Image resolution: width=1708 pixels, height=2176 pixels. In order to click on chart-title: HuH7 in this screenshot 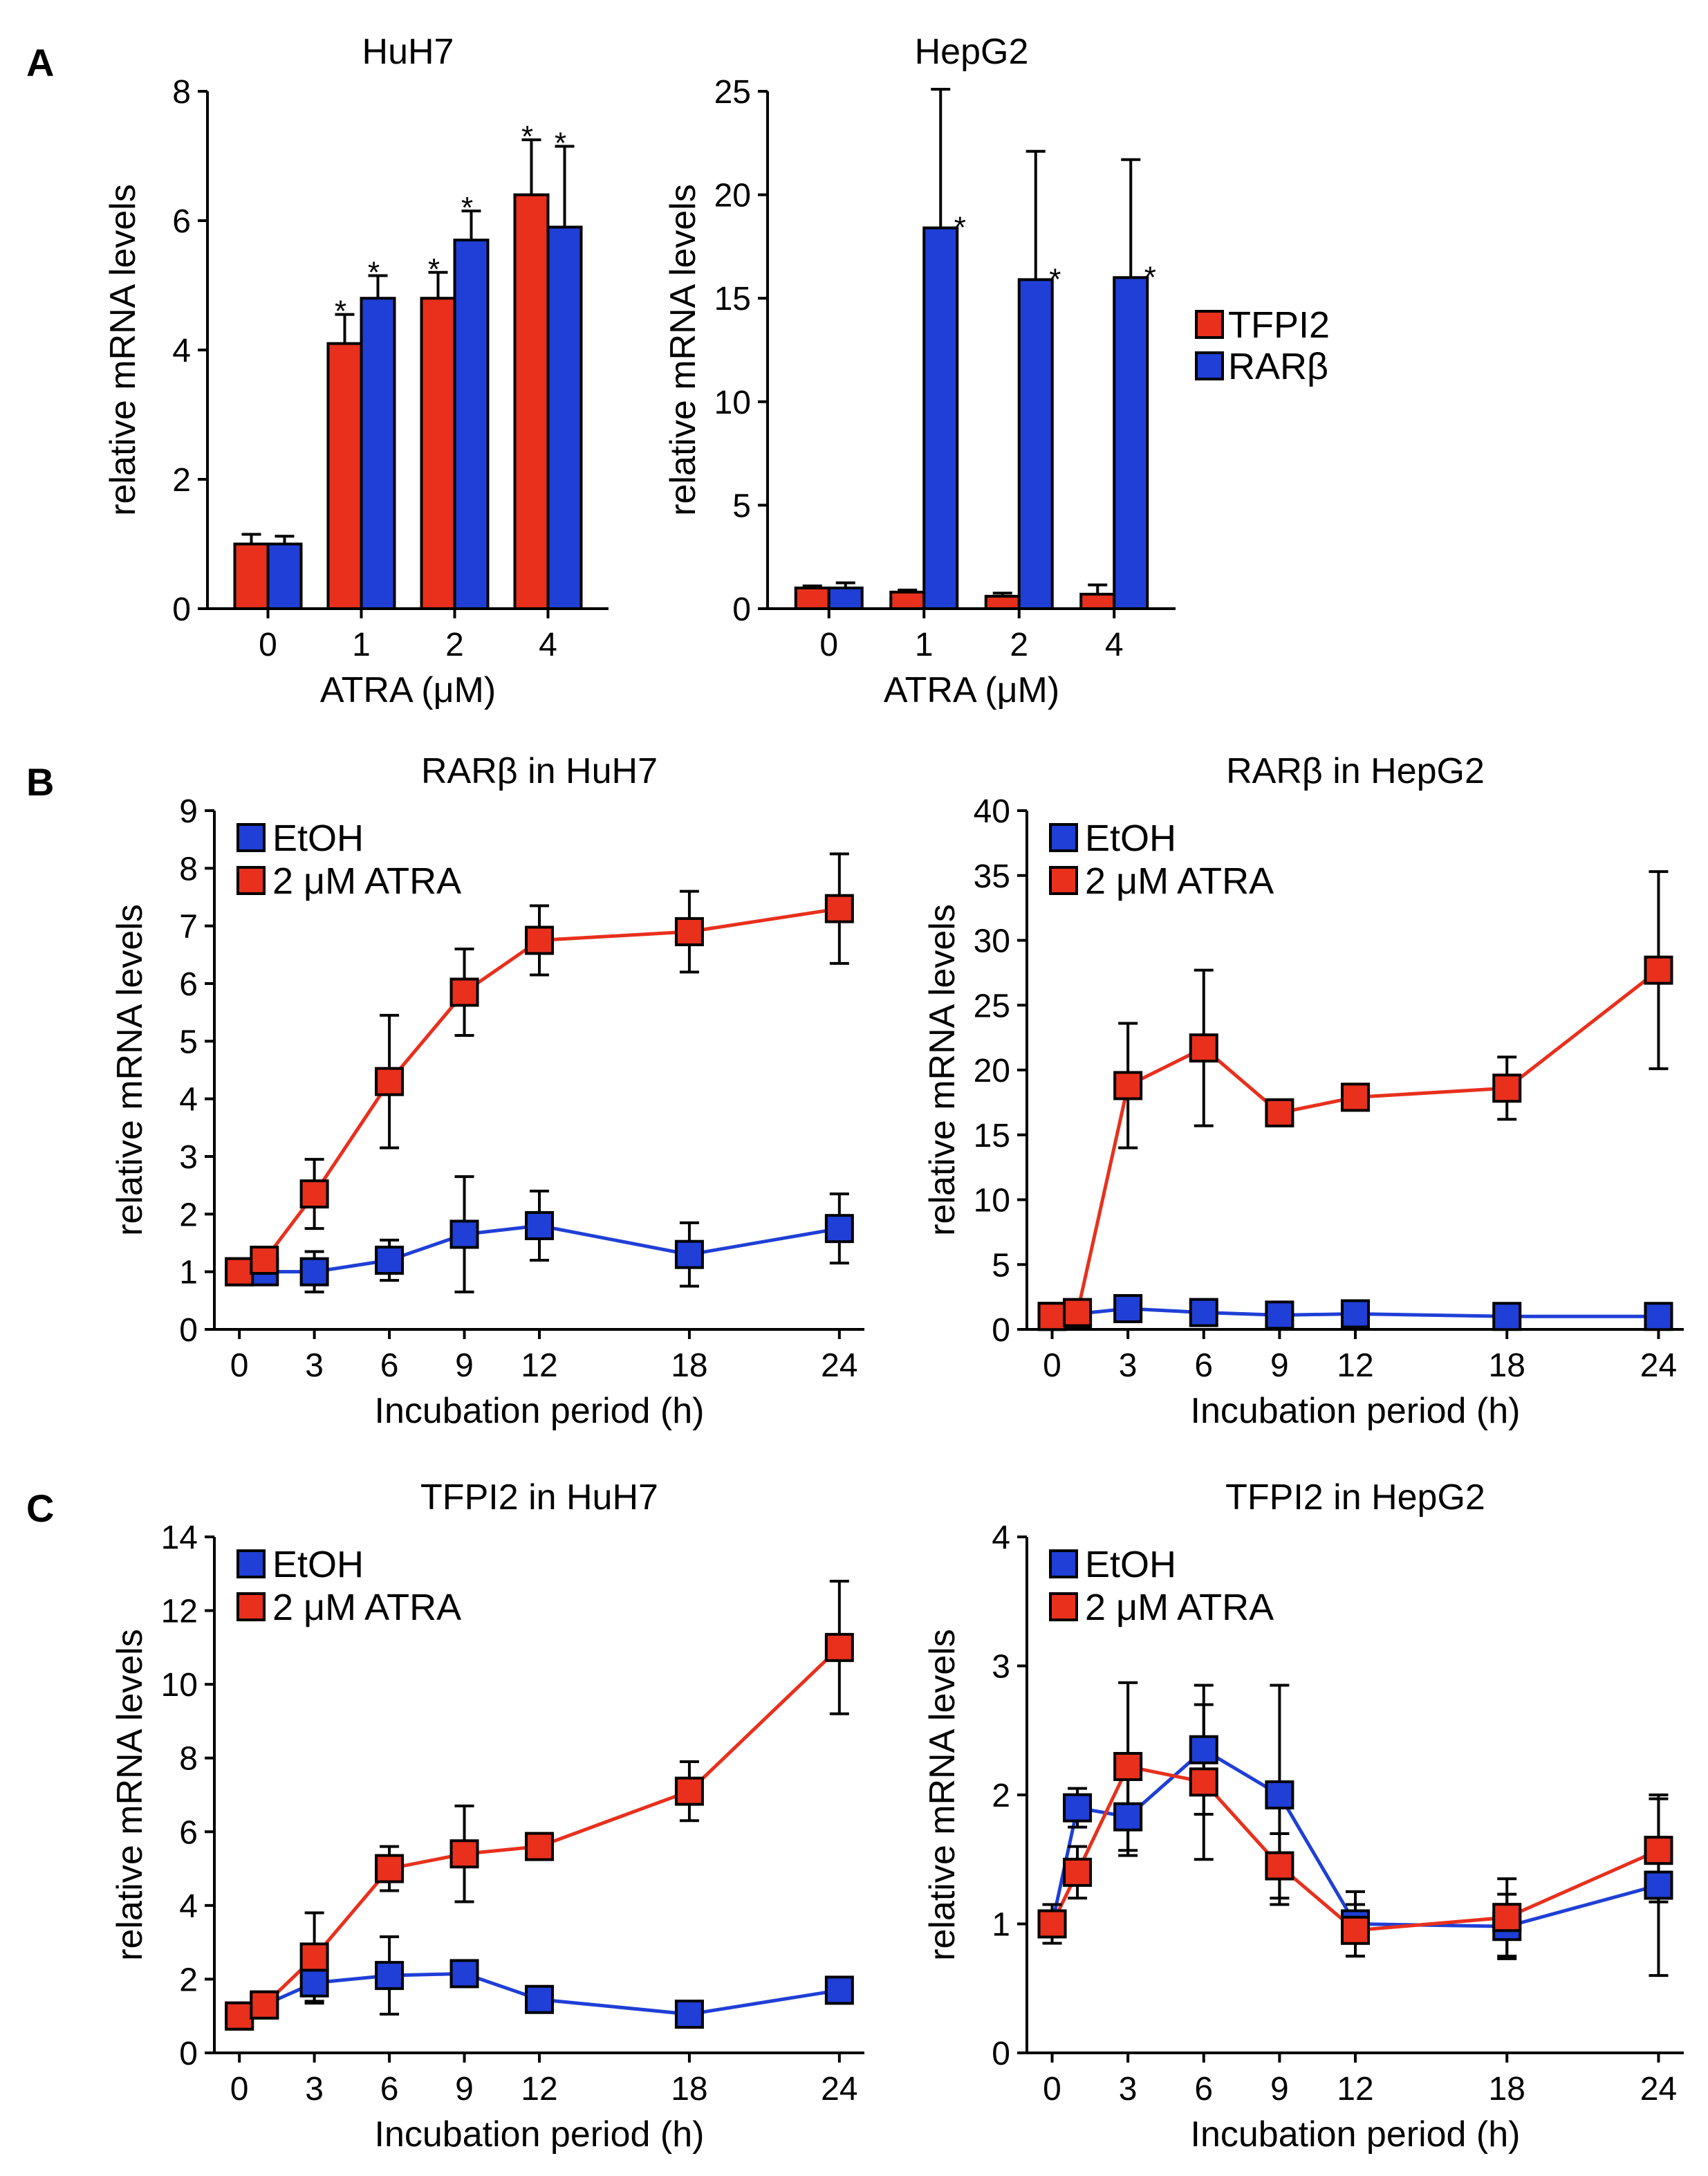, I will do `click(408, 52)`.